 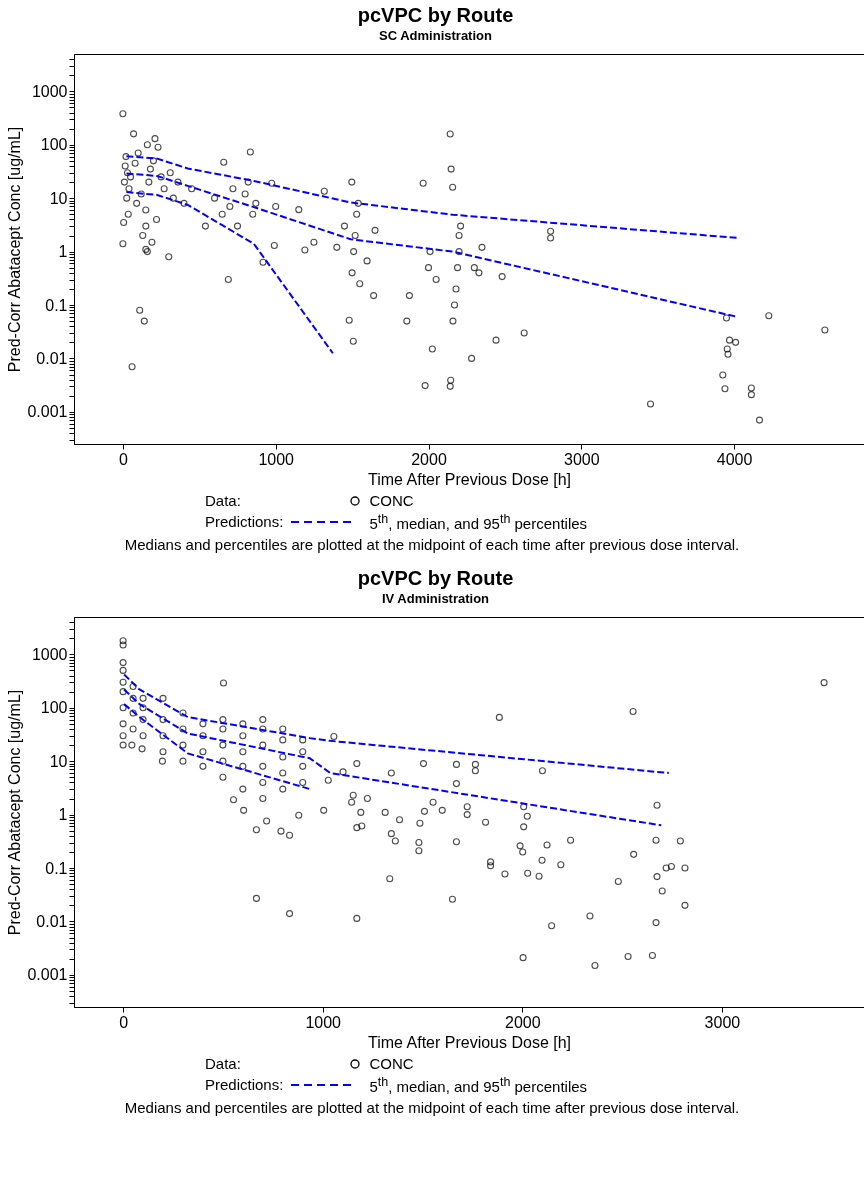 What do you see at coordinates (435, 36) in the screenshot?
I see `chart-subtitle: SC Administration` at bounding box center [435, 36].